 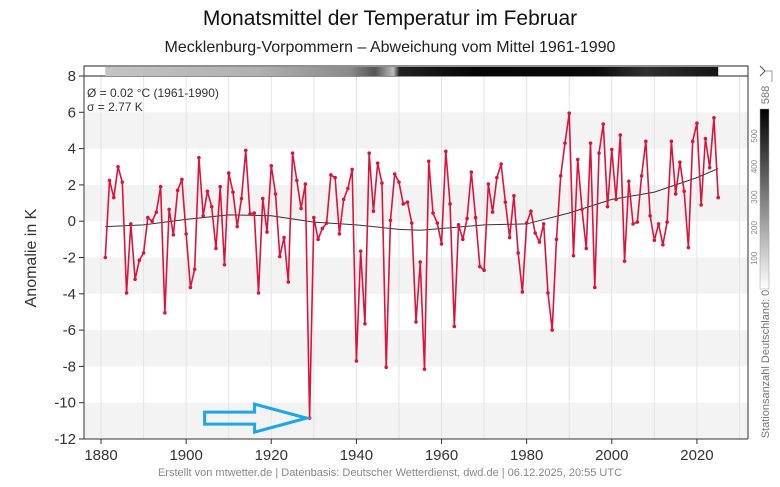 I want to click on y-tick-label: -4, so click(x=69, y=294).